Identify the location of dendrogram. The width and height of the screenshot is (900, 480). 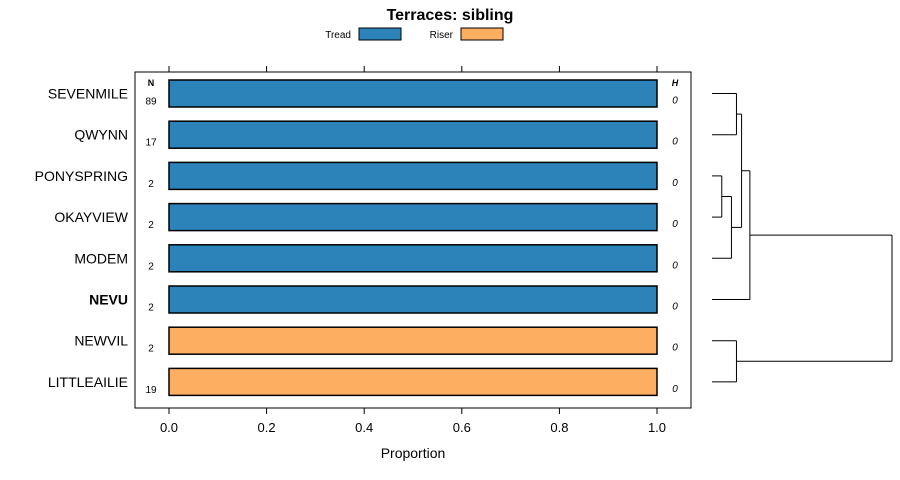
(802, 238).